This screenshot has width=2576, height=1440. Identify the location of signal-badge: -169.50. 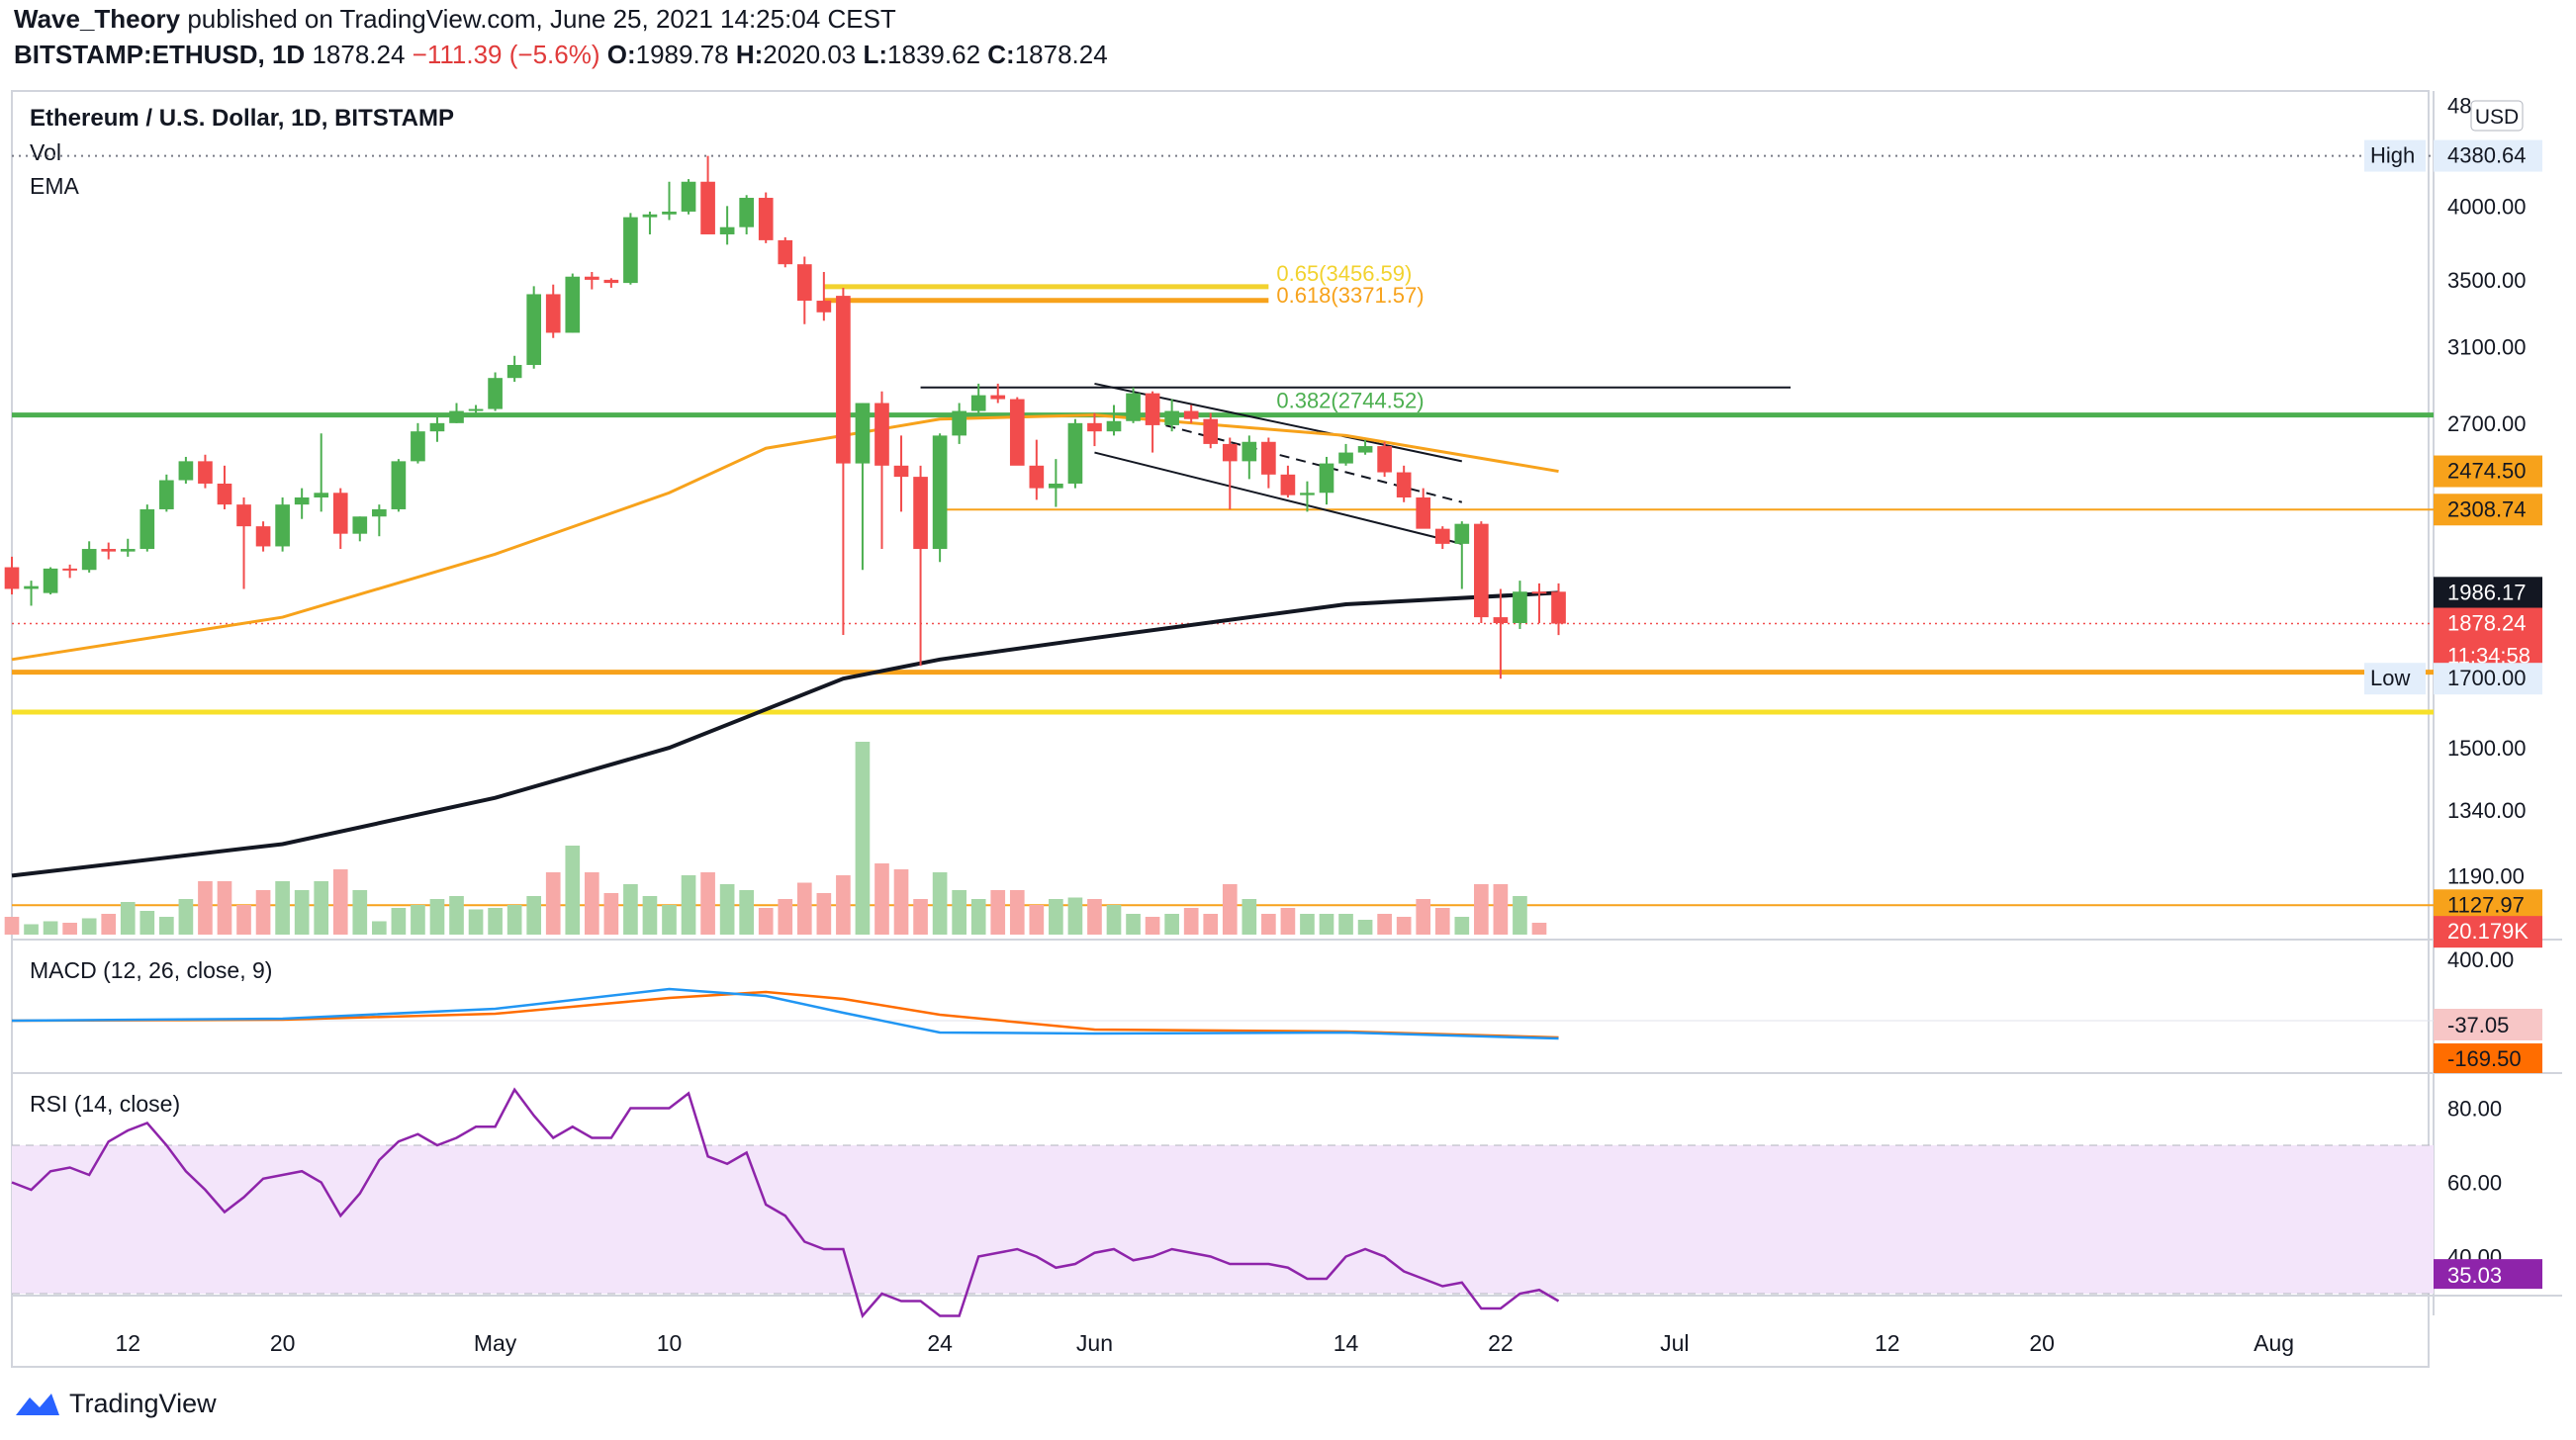
(2485, 1058).